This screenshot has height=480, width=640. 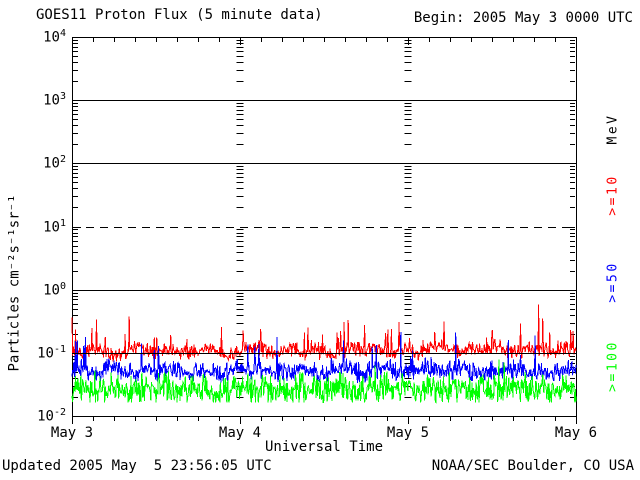 I want to click on x-axis-title: Universal Time, so click(x=324, y=447).